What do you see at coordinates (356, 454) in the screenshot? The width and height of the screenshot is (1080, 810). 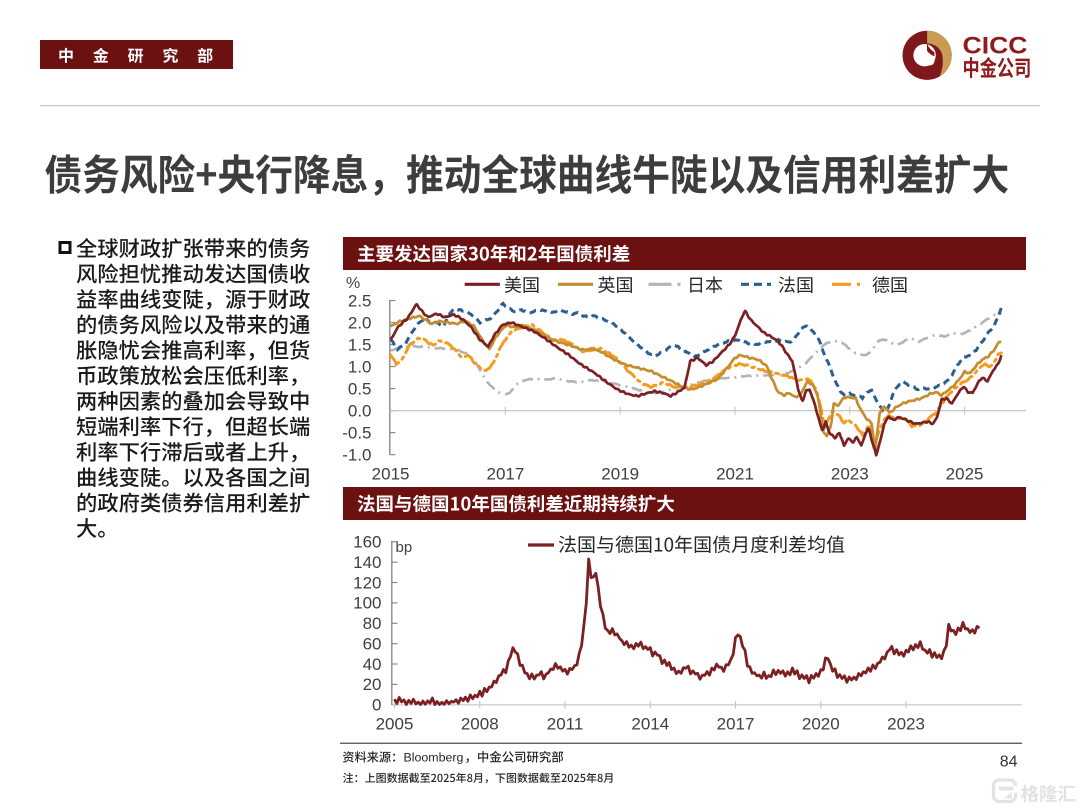 I see `svg-text: -1.0` at bounding box center [356, 454].